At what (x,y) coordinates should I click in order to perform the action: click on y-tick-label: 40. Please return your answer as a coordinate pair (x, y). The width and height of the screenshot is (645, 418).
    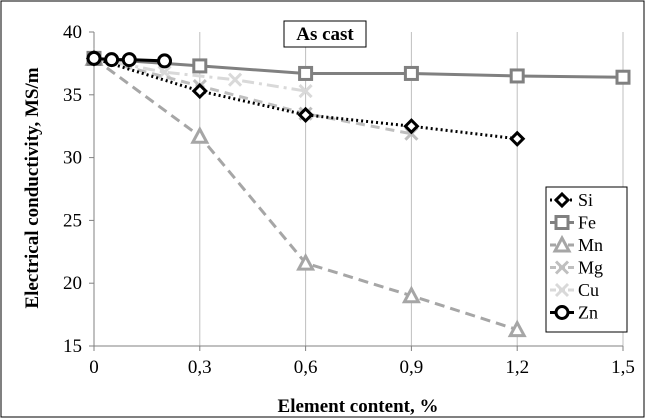
    Looking at the image, I should click on (72, 32).